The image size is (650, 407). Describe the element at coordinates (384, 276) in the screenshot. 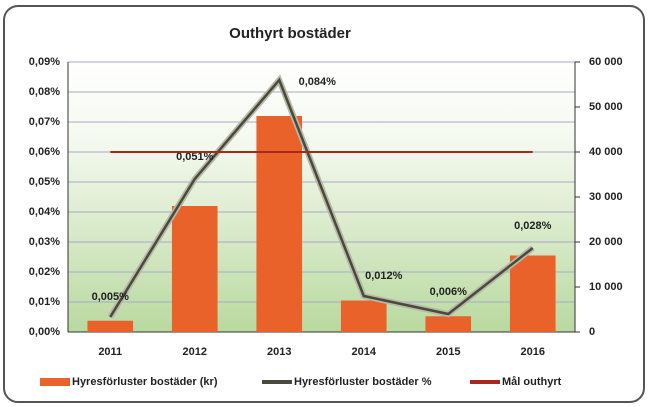

I see `data-label: 0,012%` at that location.